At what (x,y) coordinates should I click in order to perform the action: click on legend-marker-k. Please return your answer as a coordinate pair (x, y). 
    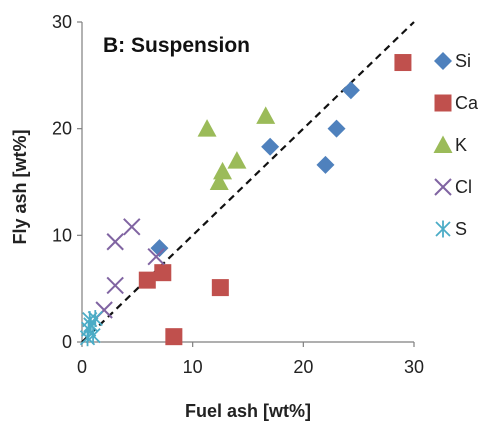
    Looking at the image, I should click on (443, 144).